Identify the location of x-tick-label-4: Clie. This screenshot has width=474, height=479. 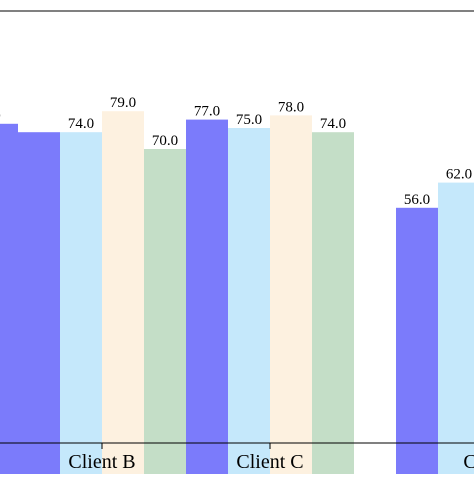
(468, 462).